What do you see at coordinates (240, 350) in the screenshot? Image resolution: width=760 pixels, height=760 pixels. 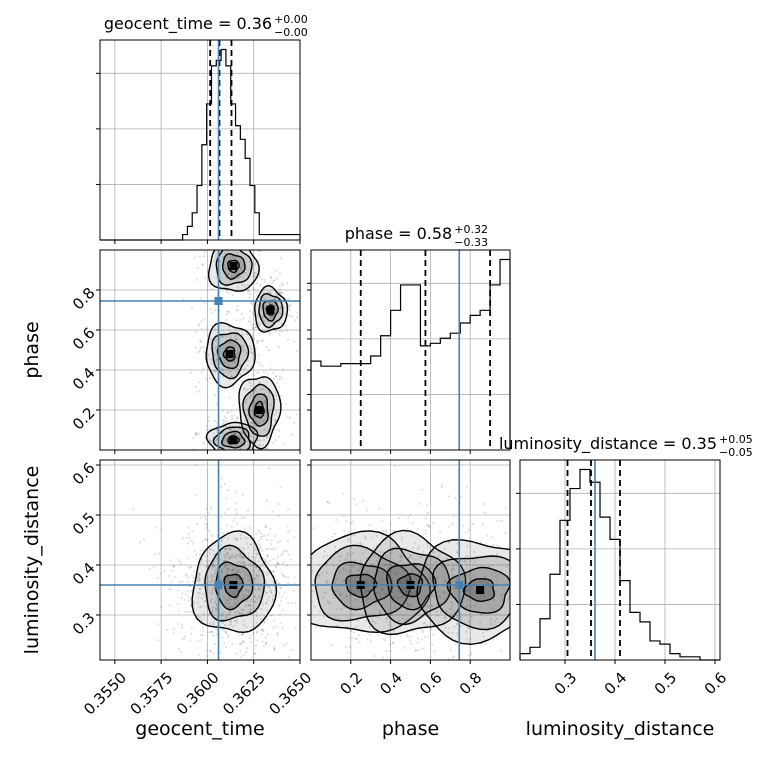 I see `density-geocent_time-phase` at bounding box center [240, 350].